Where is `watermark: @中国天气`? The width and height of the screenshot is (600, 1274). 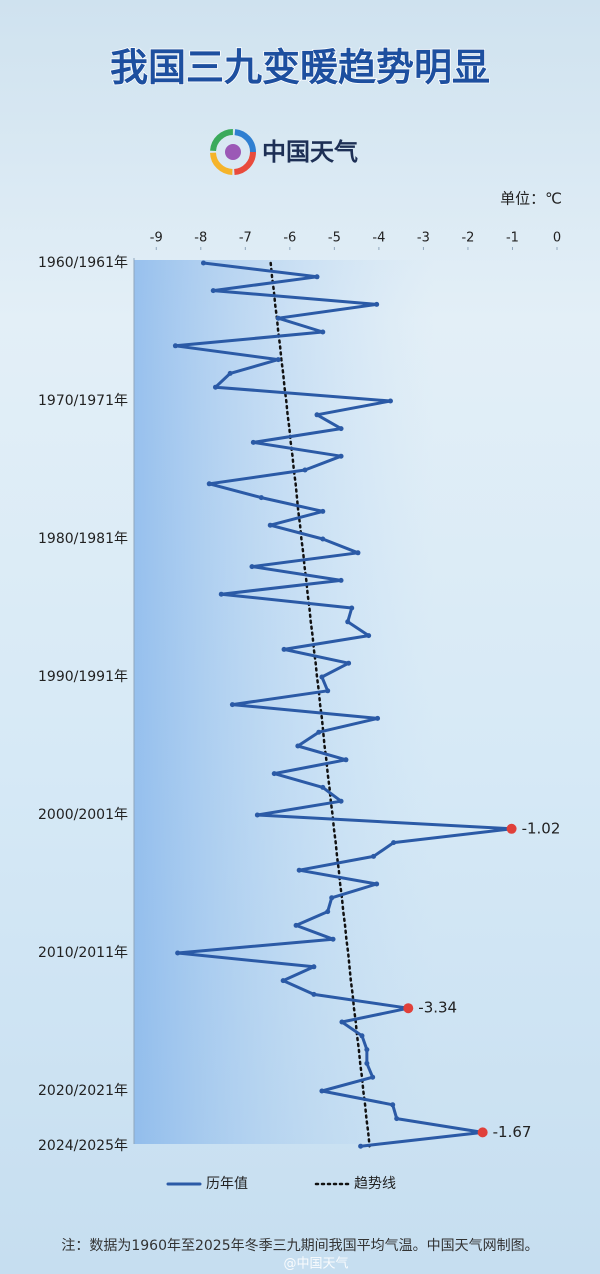
watermark: @中国天气 is located at coordinates (315, 1264).